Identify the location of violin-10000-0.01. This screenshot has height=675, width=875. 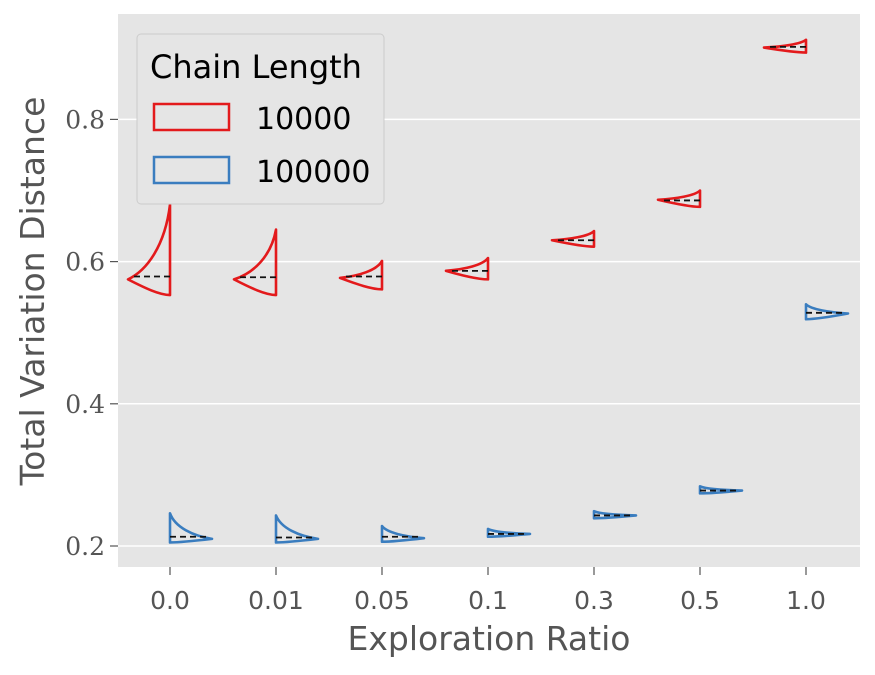
(255, 262).